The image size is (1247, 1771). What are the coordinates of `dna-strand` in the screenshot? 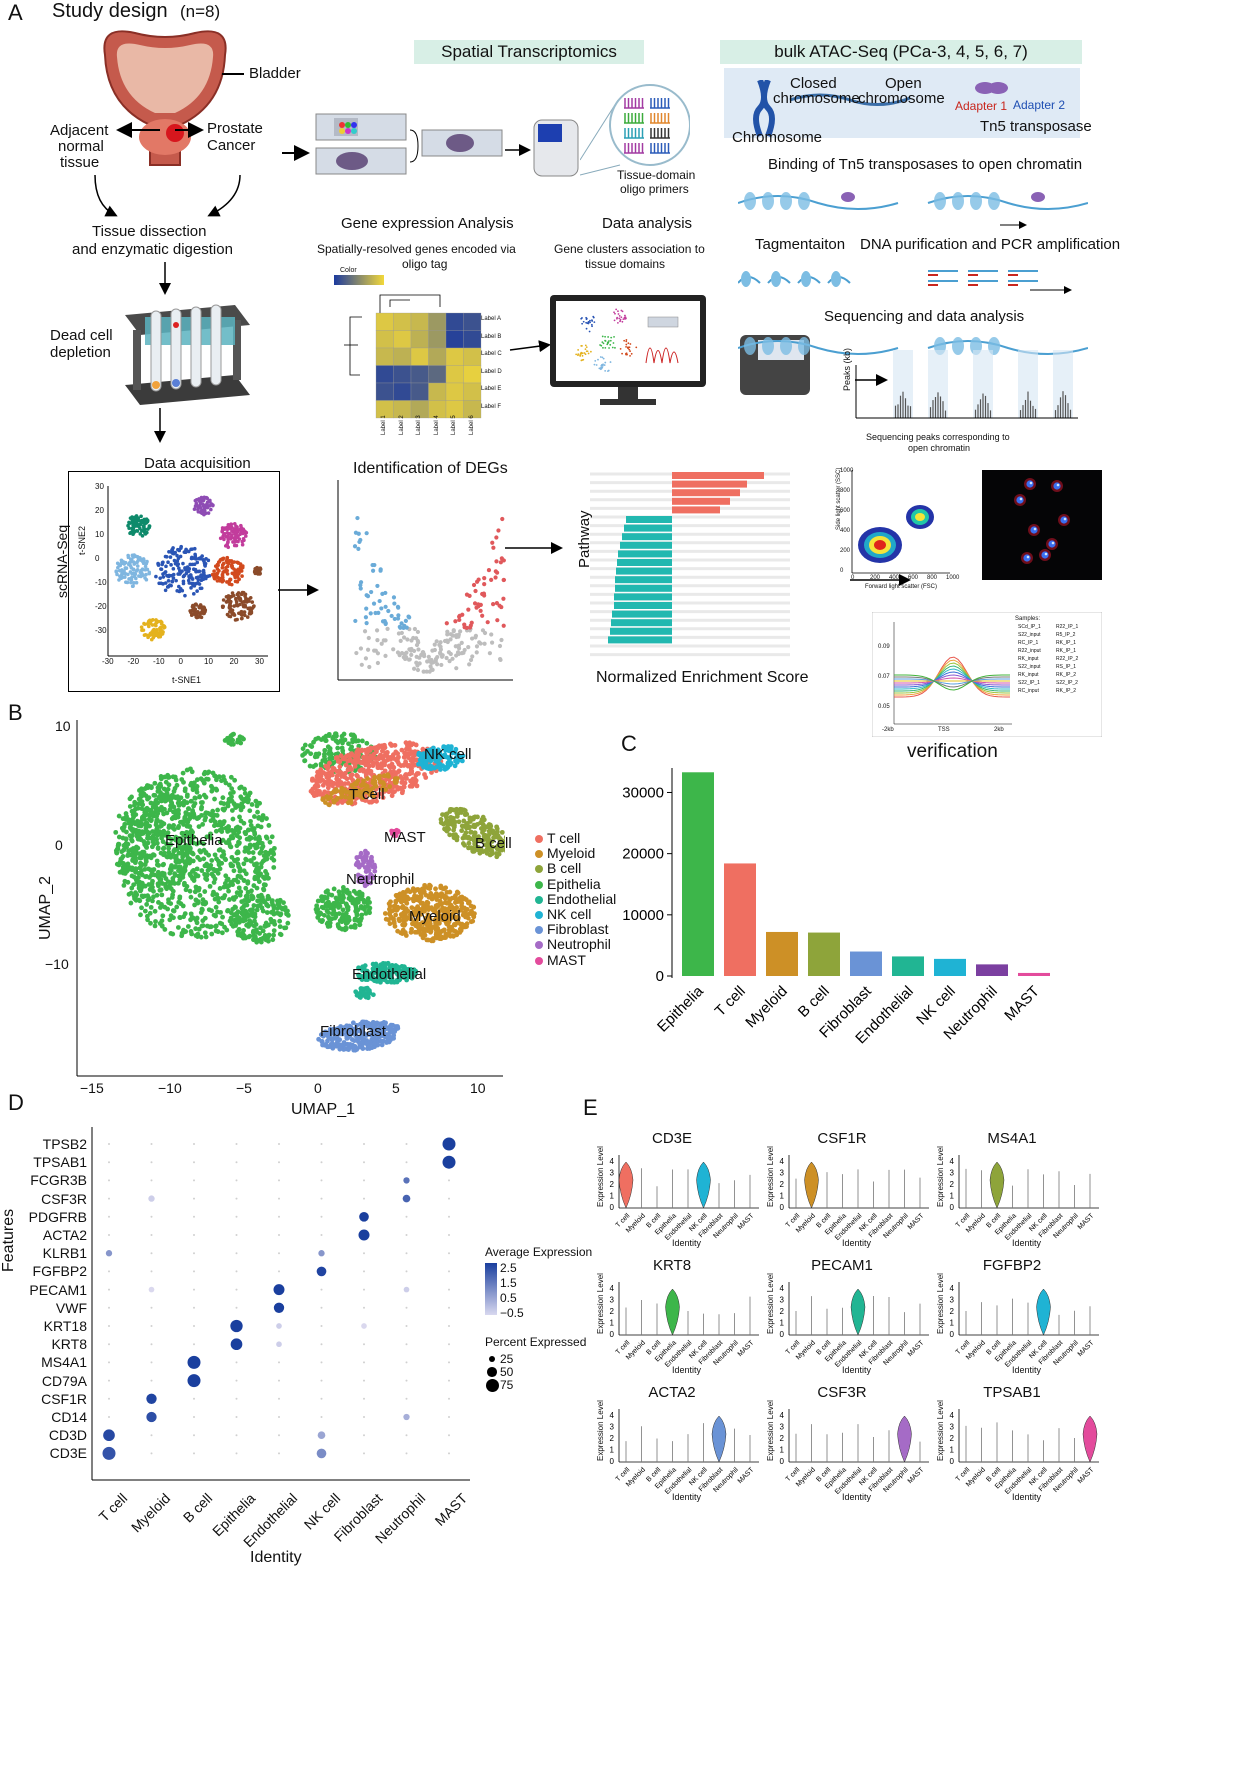 It's located at (818, 347).